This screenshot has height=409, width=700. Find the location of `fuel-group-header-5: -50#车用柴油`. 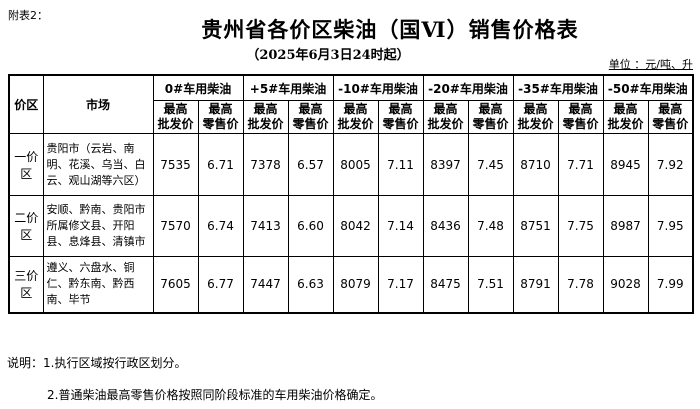

fuel-group-header-5: -50#车用柴油 is located at coordinates (648, 87).